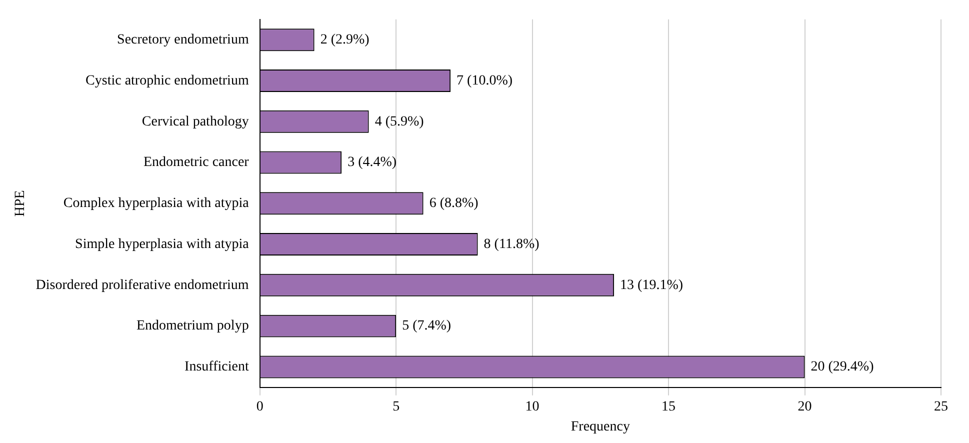  I want to click on y-tick-label: Simple hyperplasia with atypia, so click(162, 244).